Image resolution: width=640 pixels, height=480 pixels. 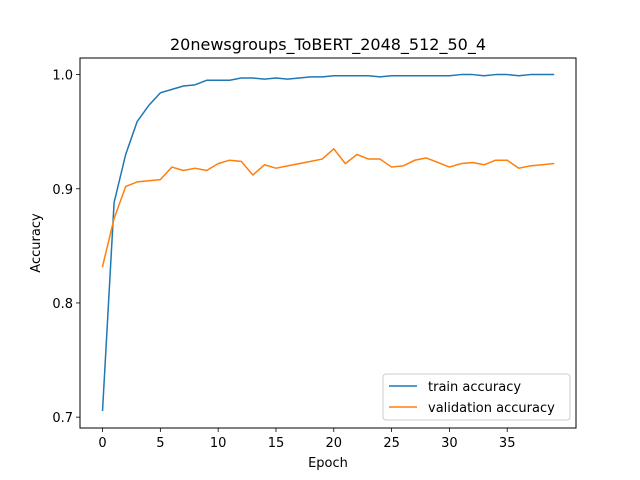 I want to click on x-tick-label: 15, so click(x=276, y=443).